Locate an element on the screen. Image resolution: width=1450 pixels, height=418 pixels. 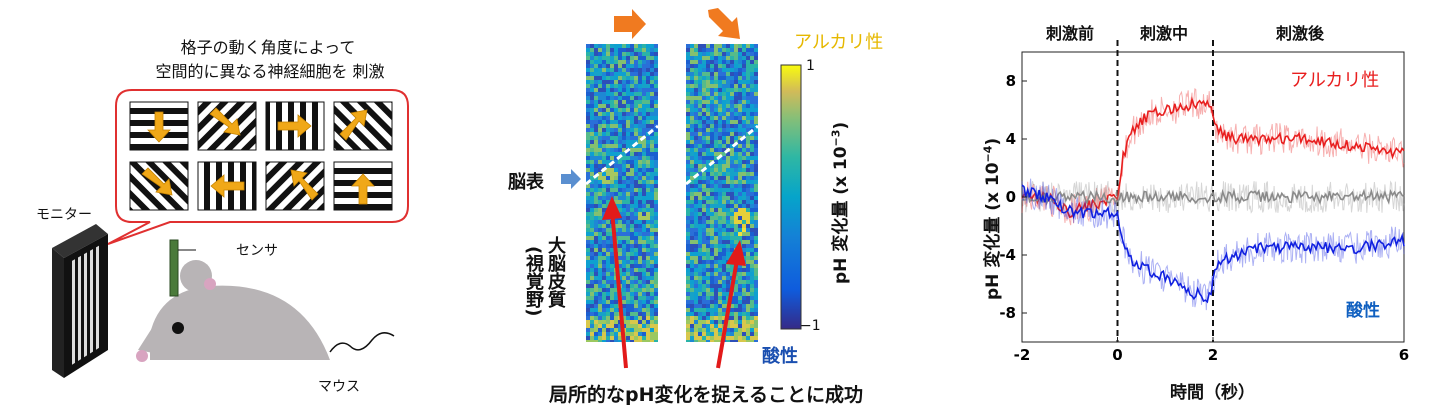
y-tick-label: 0 is located at coordinates (1011, 197).